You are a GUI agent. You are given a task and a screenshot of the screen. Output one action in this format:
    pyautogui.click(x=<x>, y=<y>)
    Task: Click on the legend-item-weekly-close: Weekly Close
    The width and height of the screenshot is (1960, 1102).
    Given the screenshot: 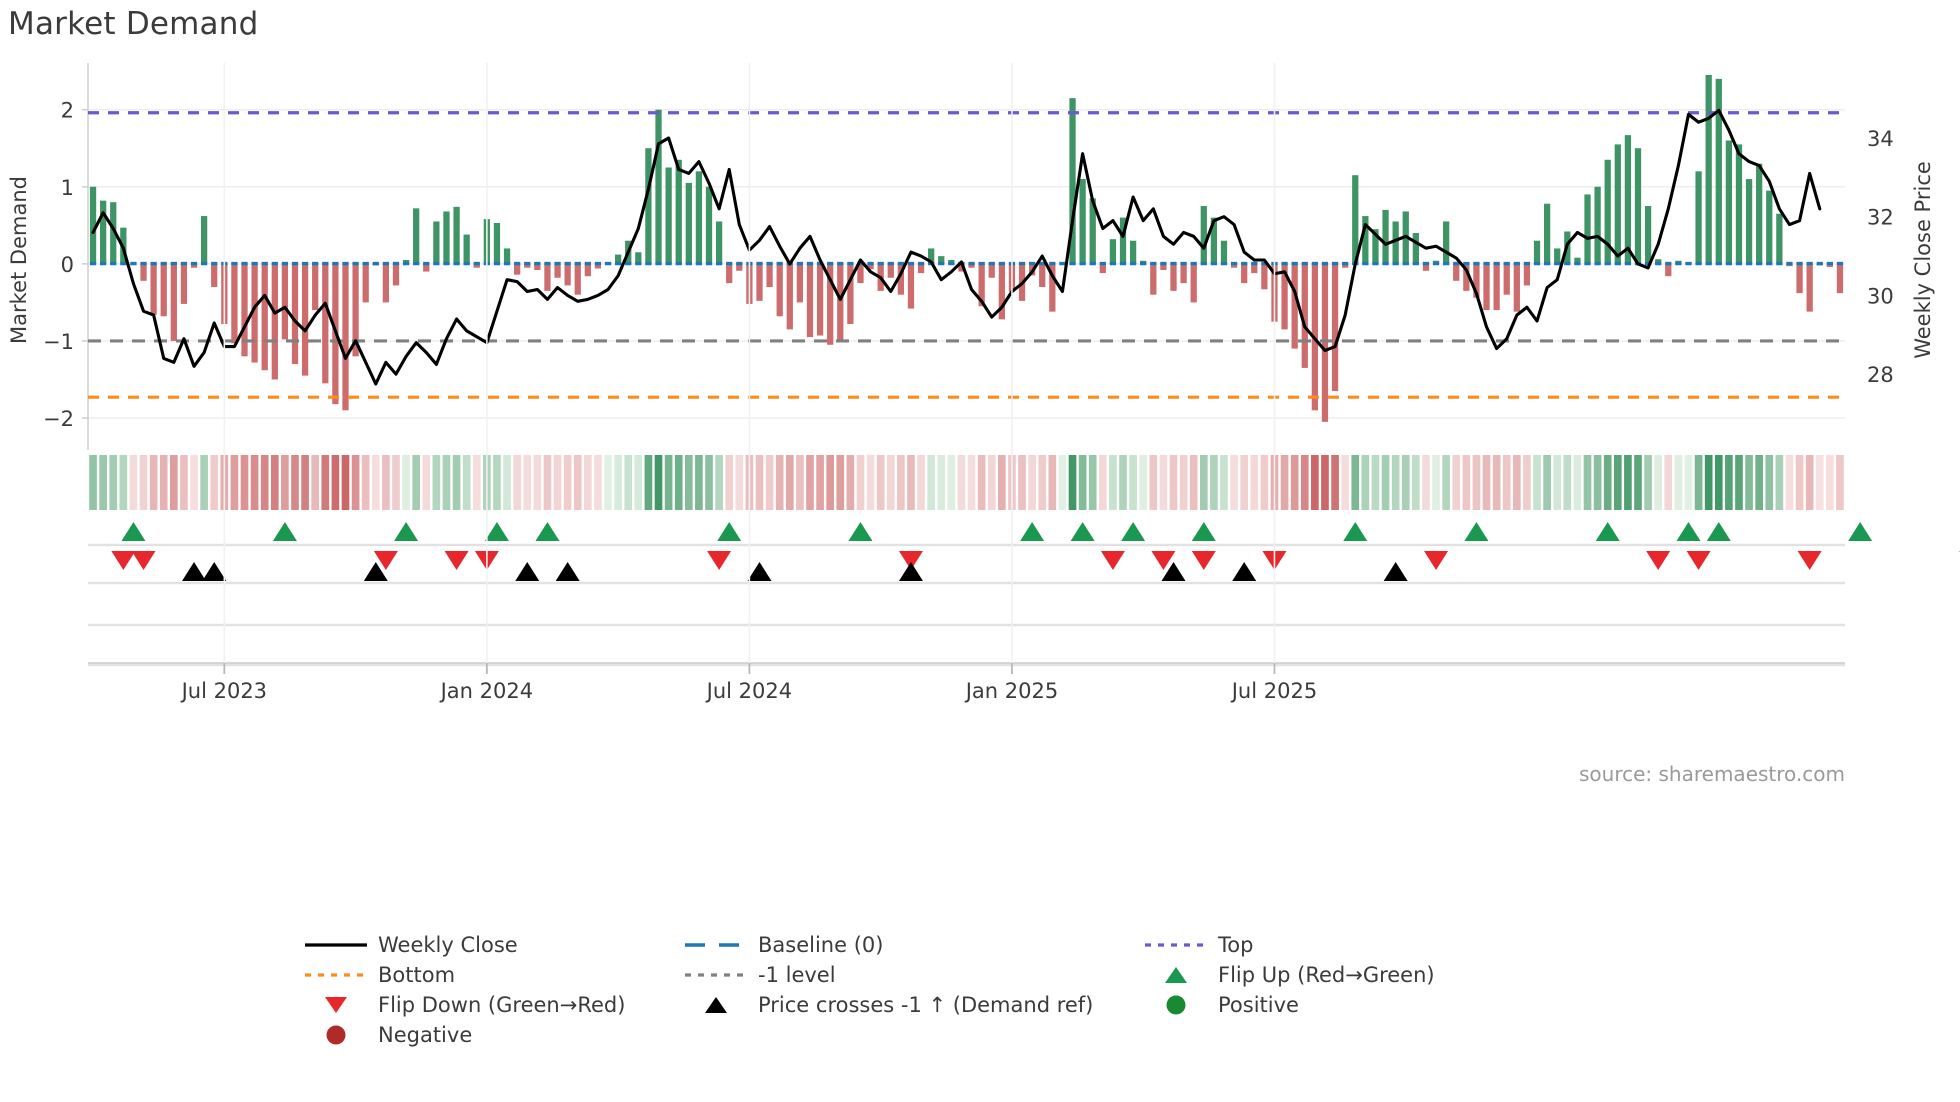 What is the action you would take?
    pyautogui.click(x=490, y=945)
    